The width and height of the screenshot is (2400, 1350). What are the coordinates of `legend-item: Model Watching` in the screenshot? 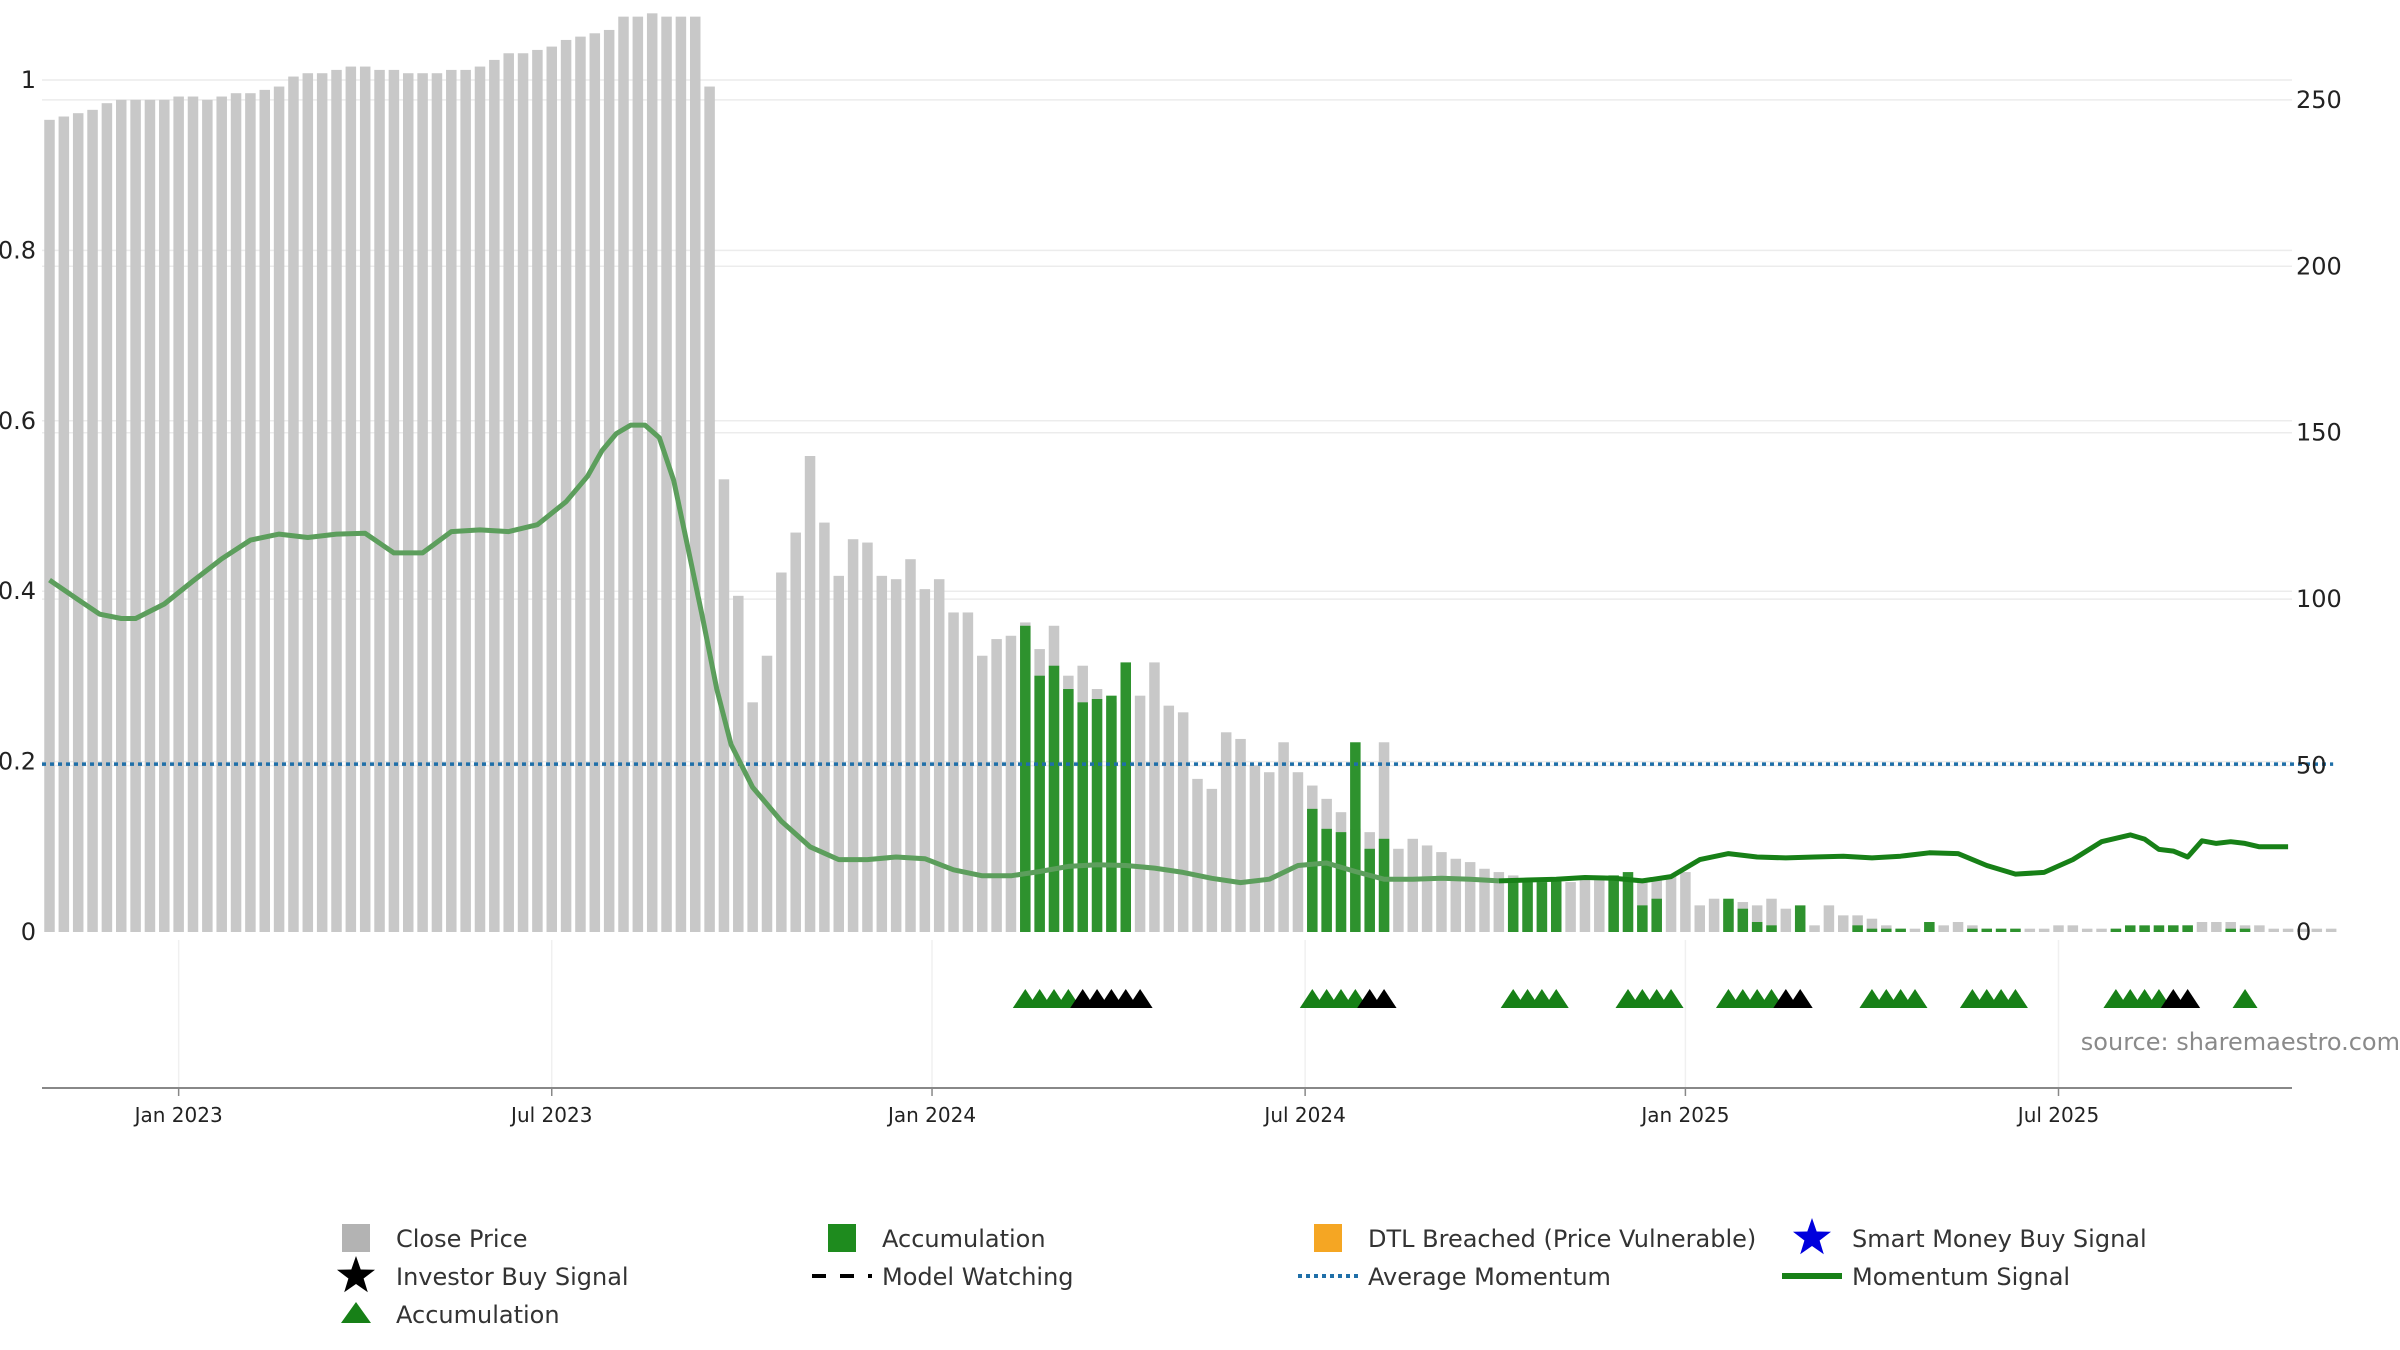 It's located at (943, 1277).